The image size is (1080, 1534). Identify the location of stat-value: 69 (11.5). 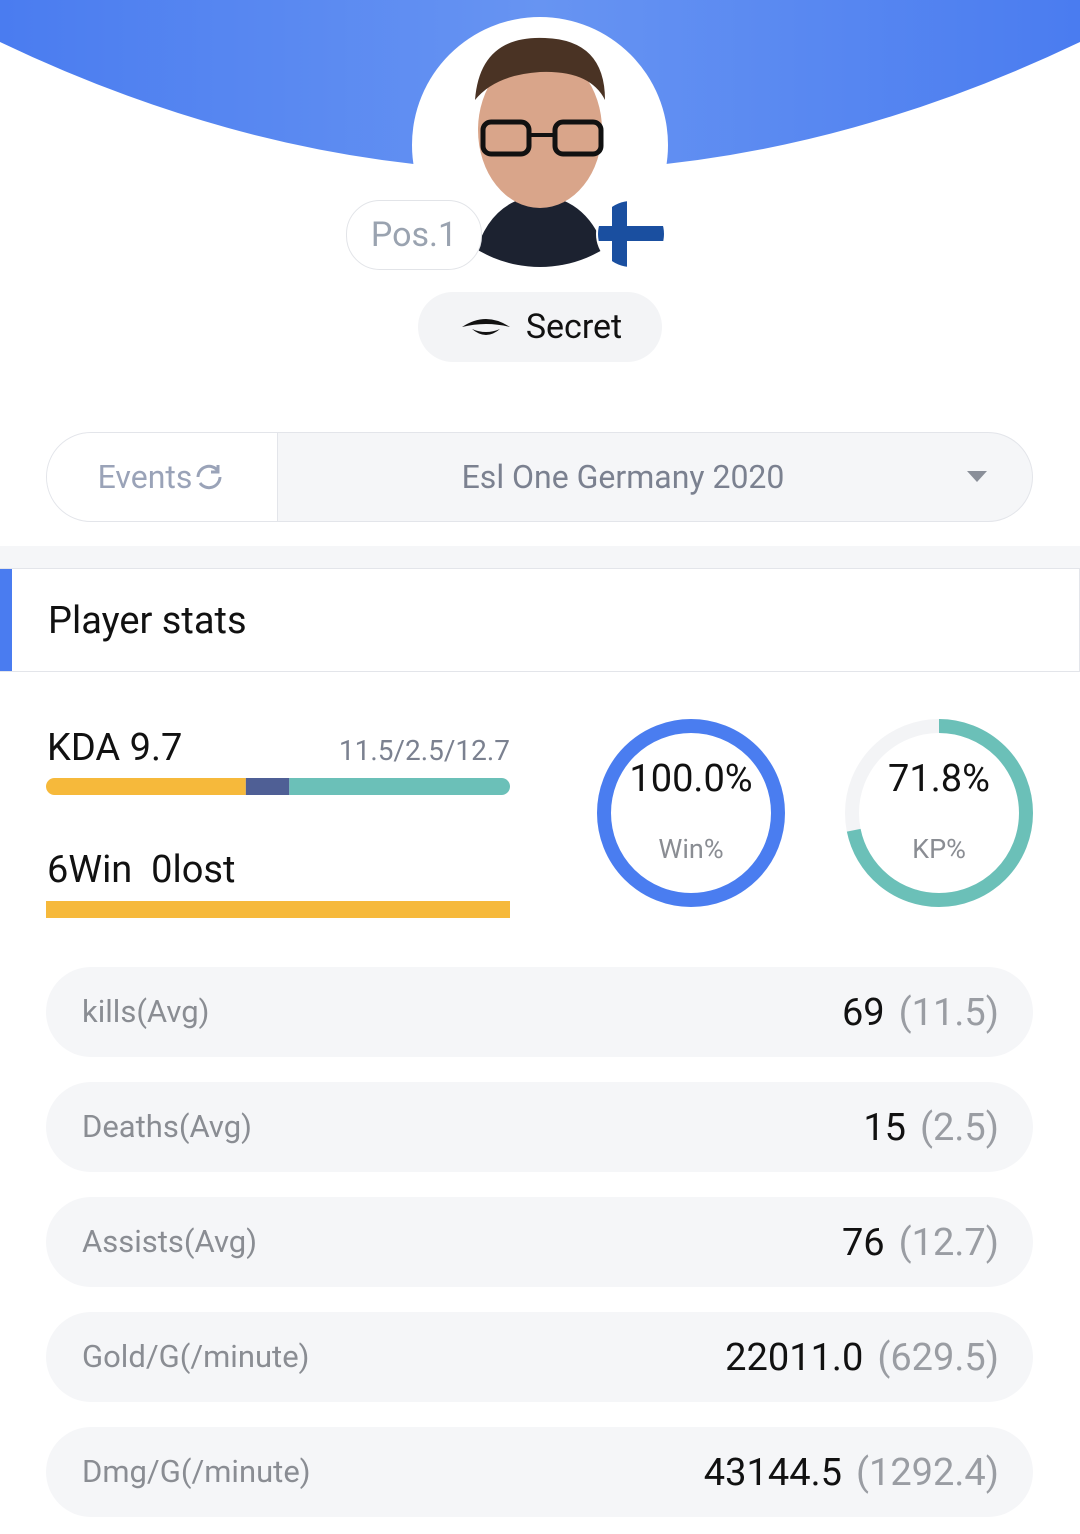
(920, 1013).